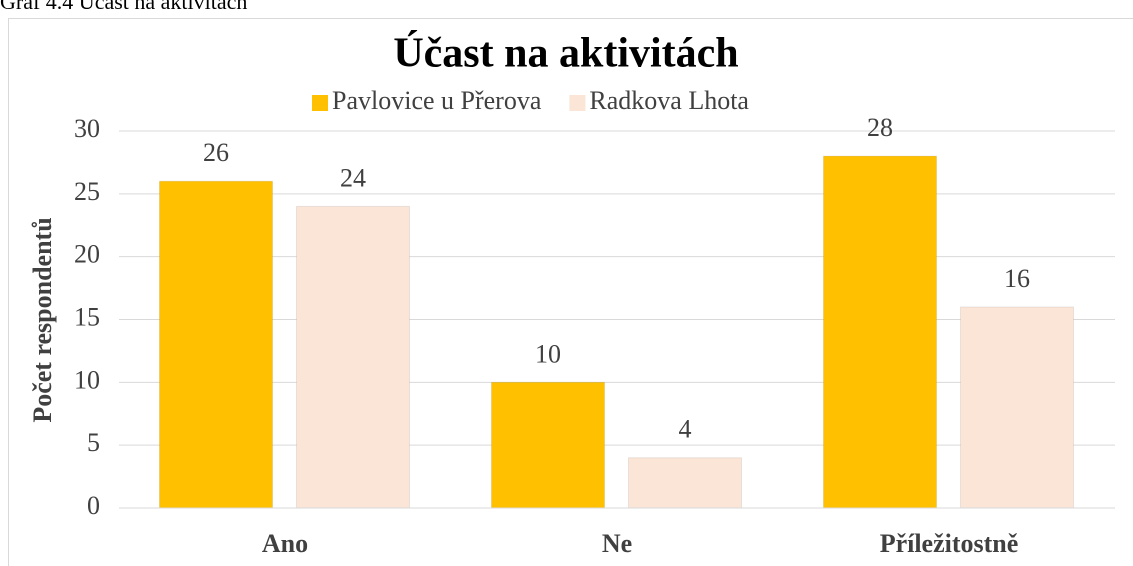  What do you see at coordinates (353, 177) in the screenshot?
I see `data-label: 24` at bounding box center [353, 177].